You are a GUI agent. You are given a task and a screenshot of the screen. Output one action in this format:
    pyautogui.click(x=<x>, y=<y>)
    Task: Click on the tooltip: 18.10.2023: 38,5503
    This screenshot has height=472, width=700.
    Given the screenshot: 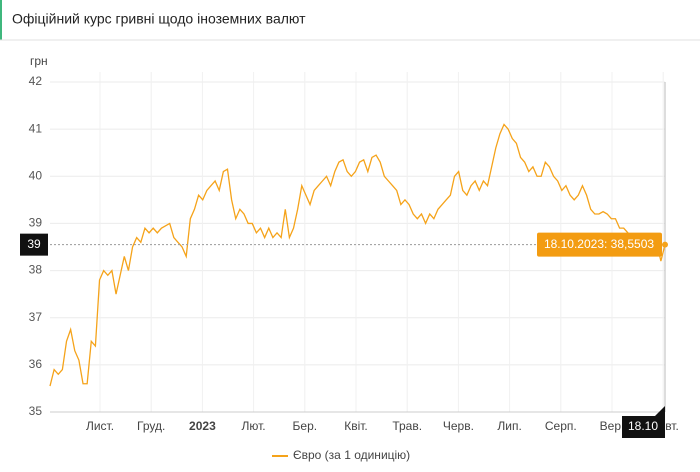 What is the action you would take?
    pyautogui.click(x=599, y=244)
    